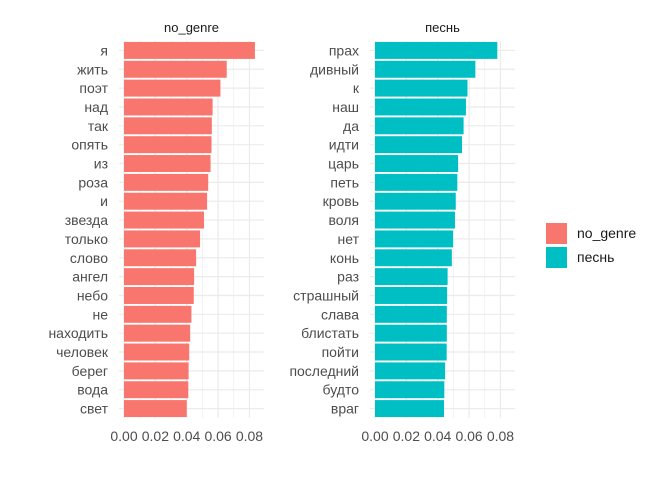  I want to click on legend-label: песнь, so click(595, 257).